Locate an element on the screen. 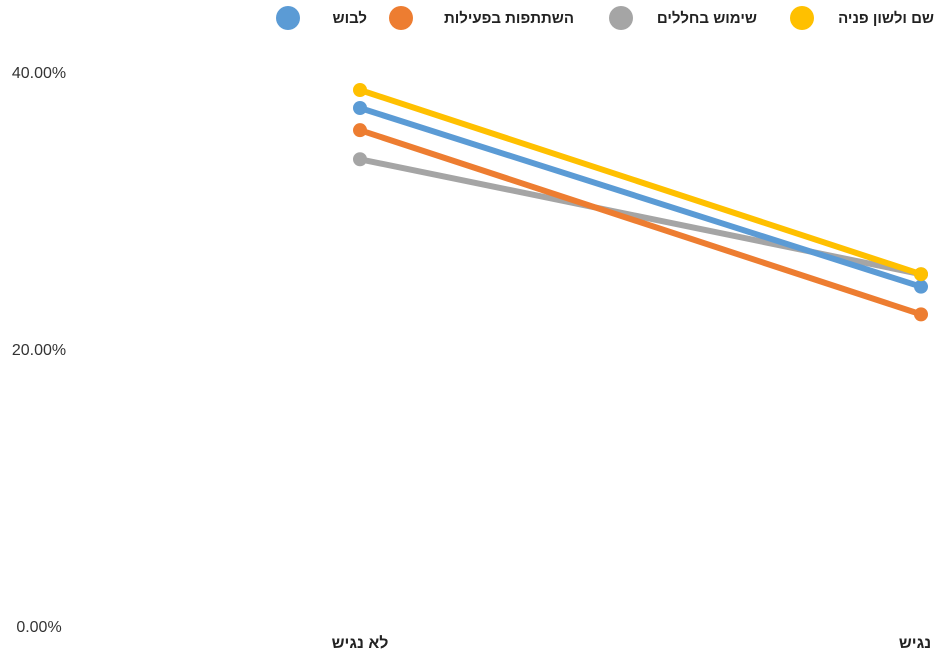 The width and height of the screenshot is (937, 658). y-tick-label: 0.00% is located at coordinates (38, 627).